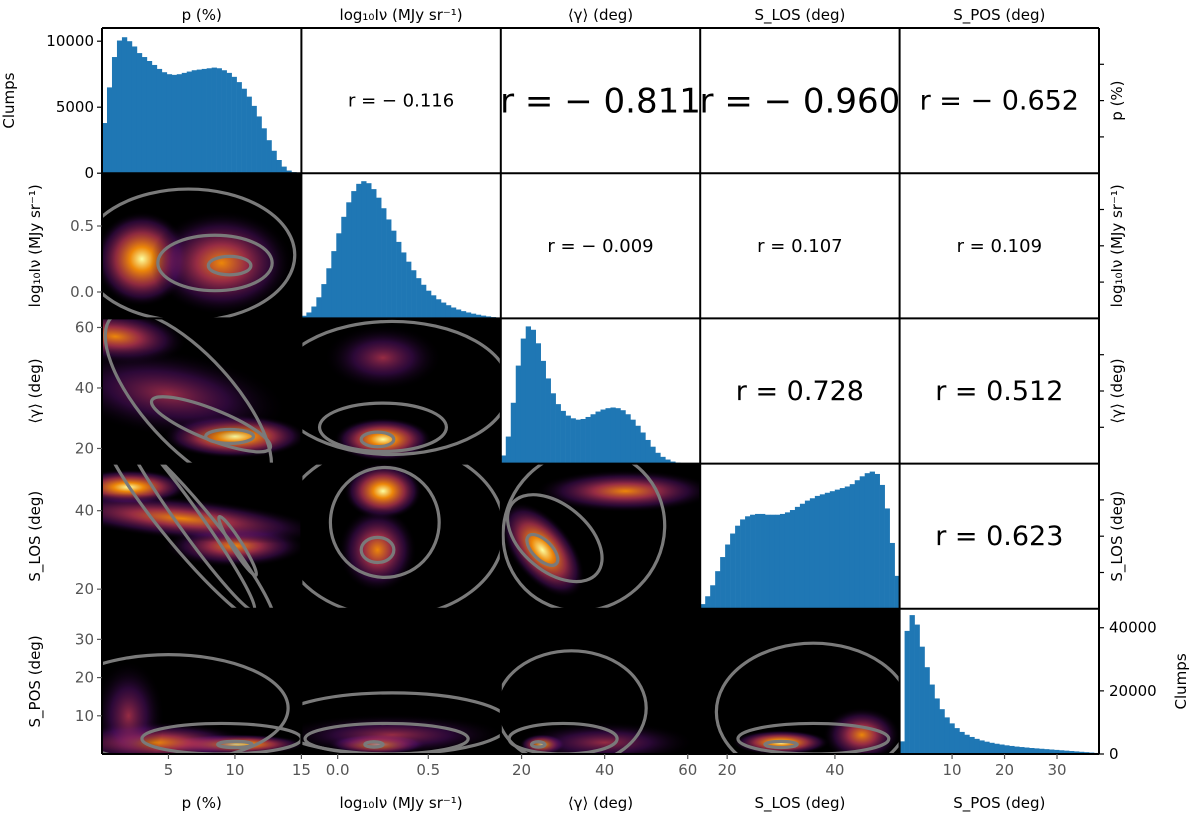 The width and height of the screenshot is (1200, 818). What do you see at coordinates (1133, 628) in the screenshot?
I see `right-tick-label: 40000` at bounding box center [1133, 628].